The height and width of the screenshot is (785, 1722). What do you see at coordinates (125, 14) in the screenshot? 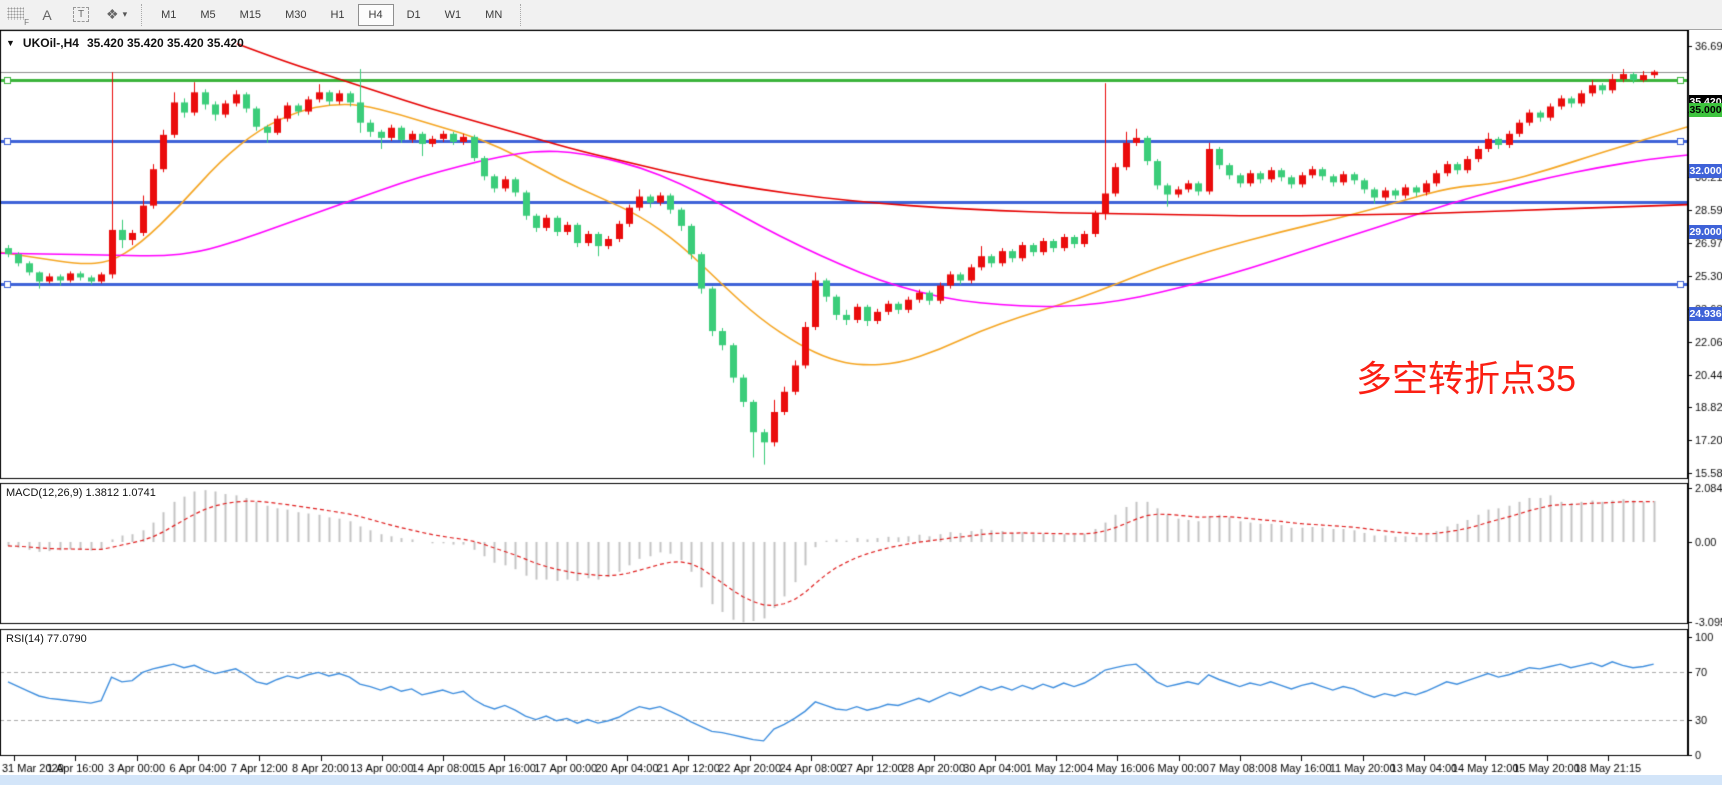
I see `dropdown-caret-icon: ▾` at bounding box center [125, 14].